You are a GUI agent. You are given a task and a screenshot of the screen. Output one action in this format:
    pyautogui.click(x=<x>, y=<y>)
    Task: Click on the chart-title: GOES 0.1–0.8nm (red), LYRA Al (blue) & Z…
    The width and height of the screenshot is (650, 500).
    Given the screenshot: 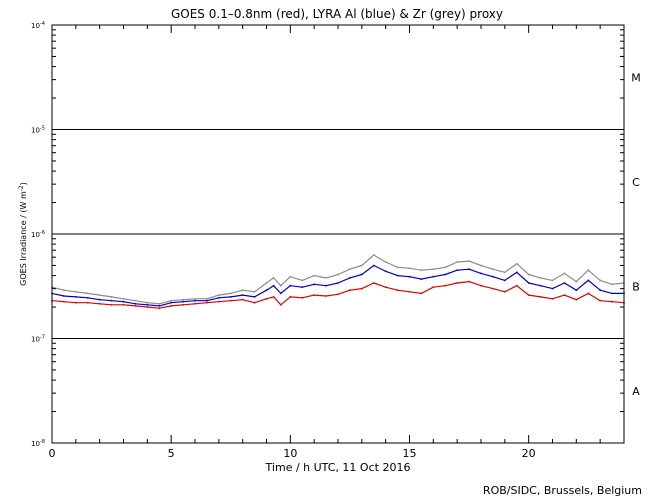 What is the action you would take?
    pyautogui.click(x=337, y=14)
    